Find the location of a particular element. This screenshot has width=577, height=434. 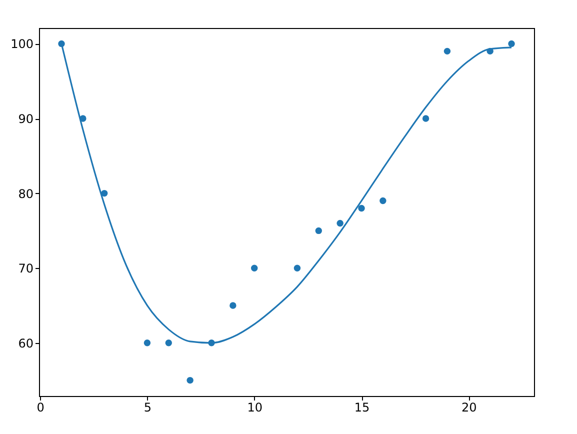

x-tick-label: 0 is located at coordinates (40, 407).